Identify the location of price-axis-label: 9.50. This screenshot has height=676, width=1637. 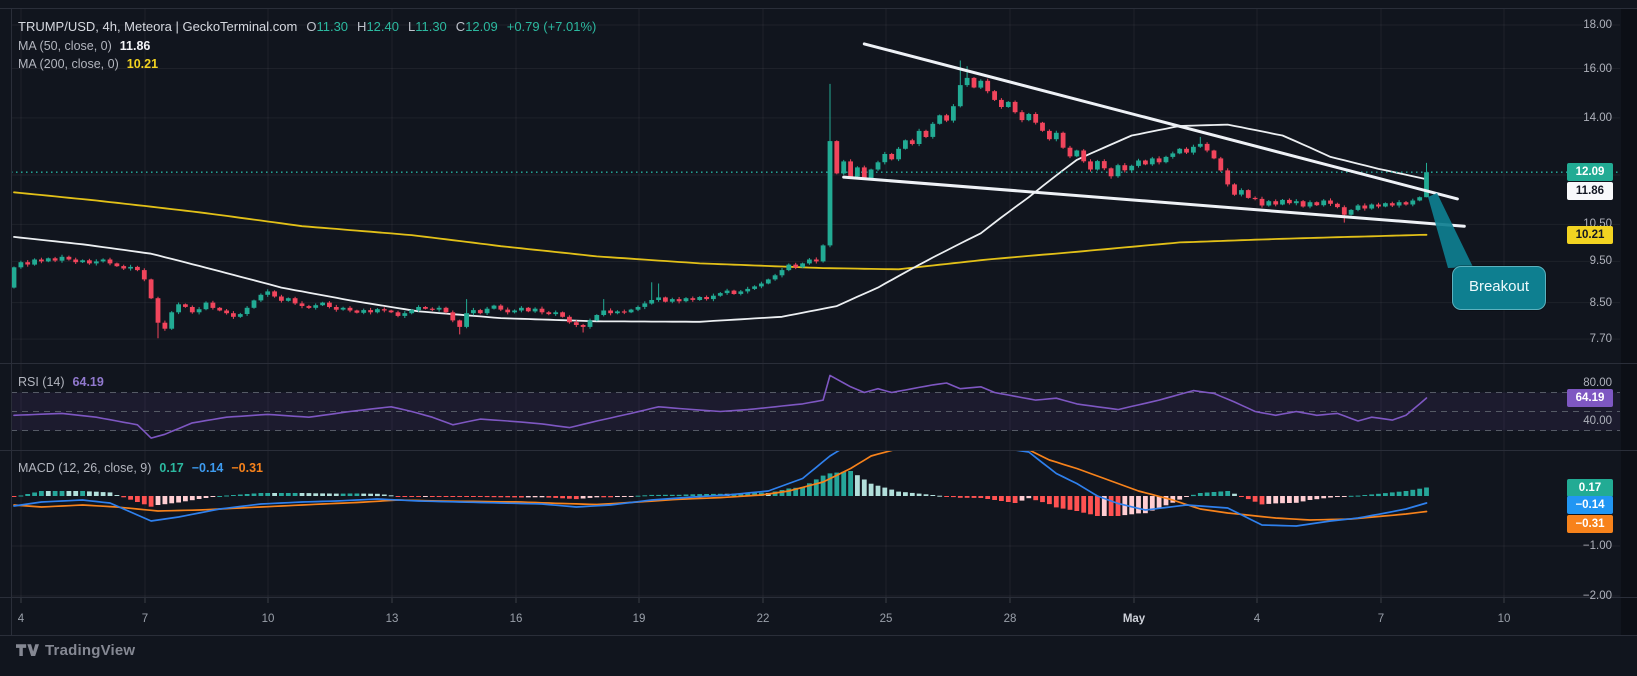
(1600, 261).